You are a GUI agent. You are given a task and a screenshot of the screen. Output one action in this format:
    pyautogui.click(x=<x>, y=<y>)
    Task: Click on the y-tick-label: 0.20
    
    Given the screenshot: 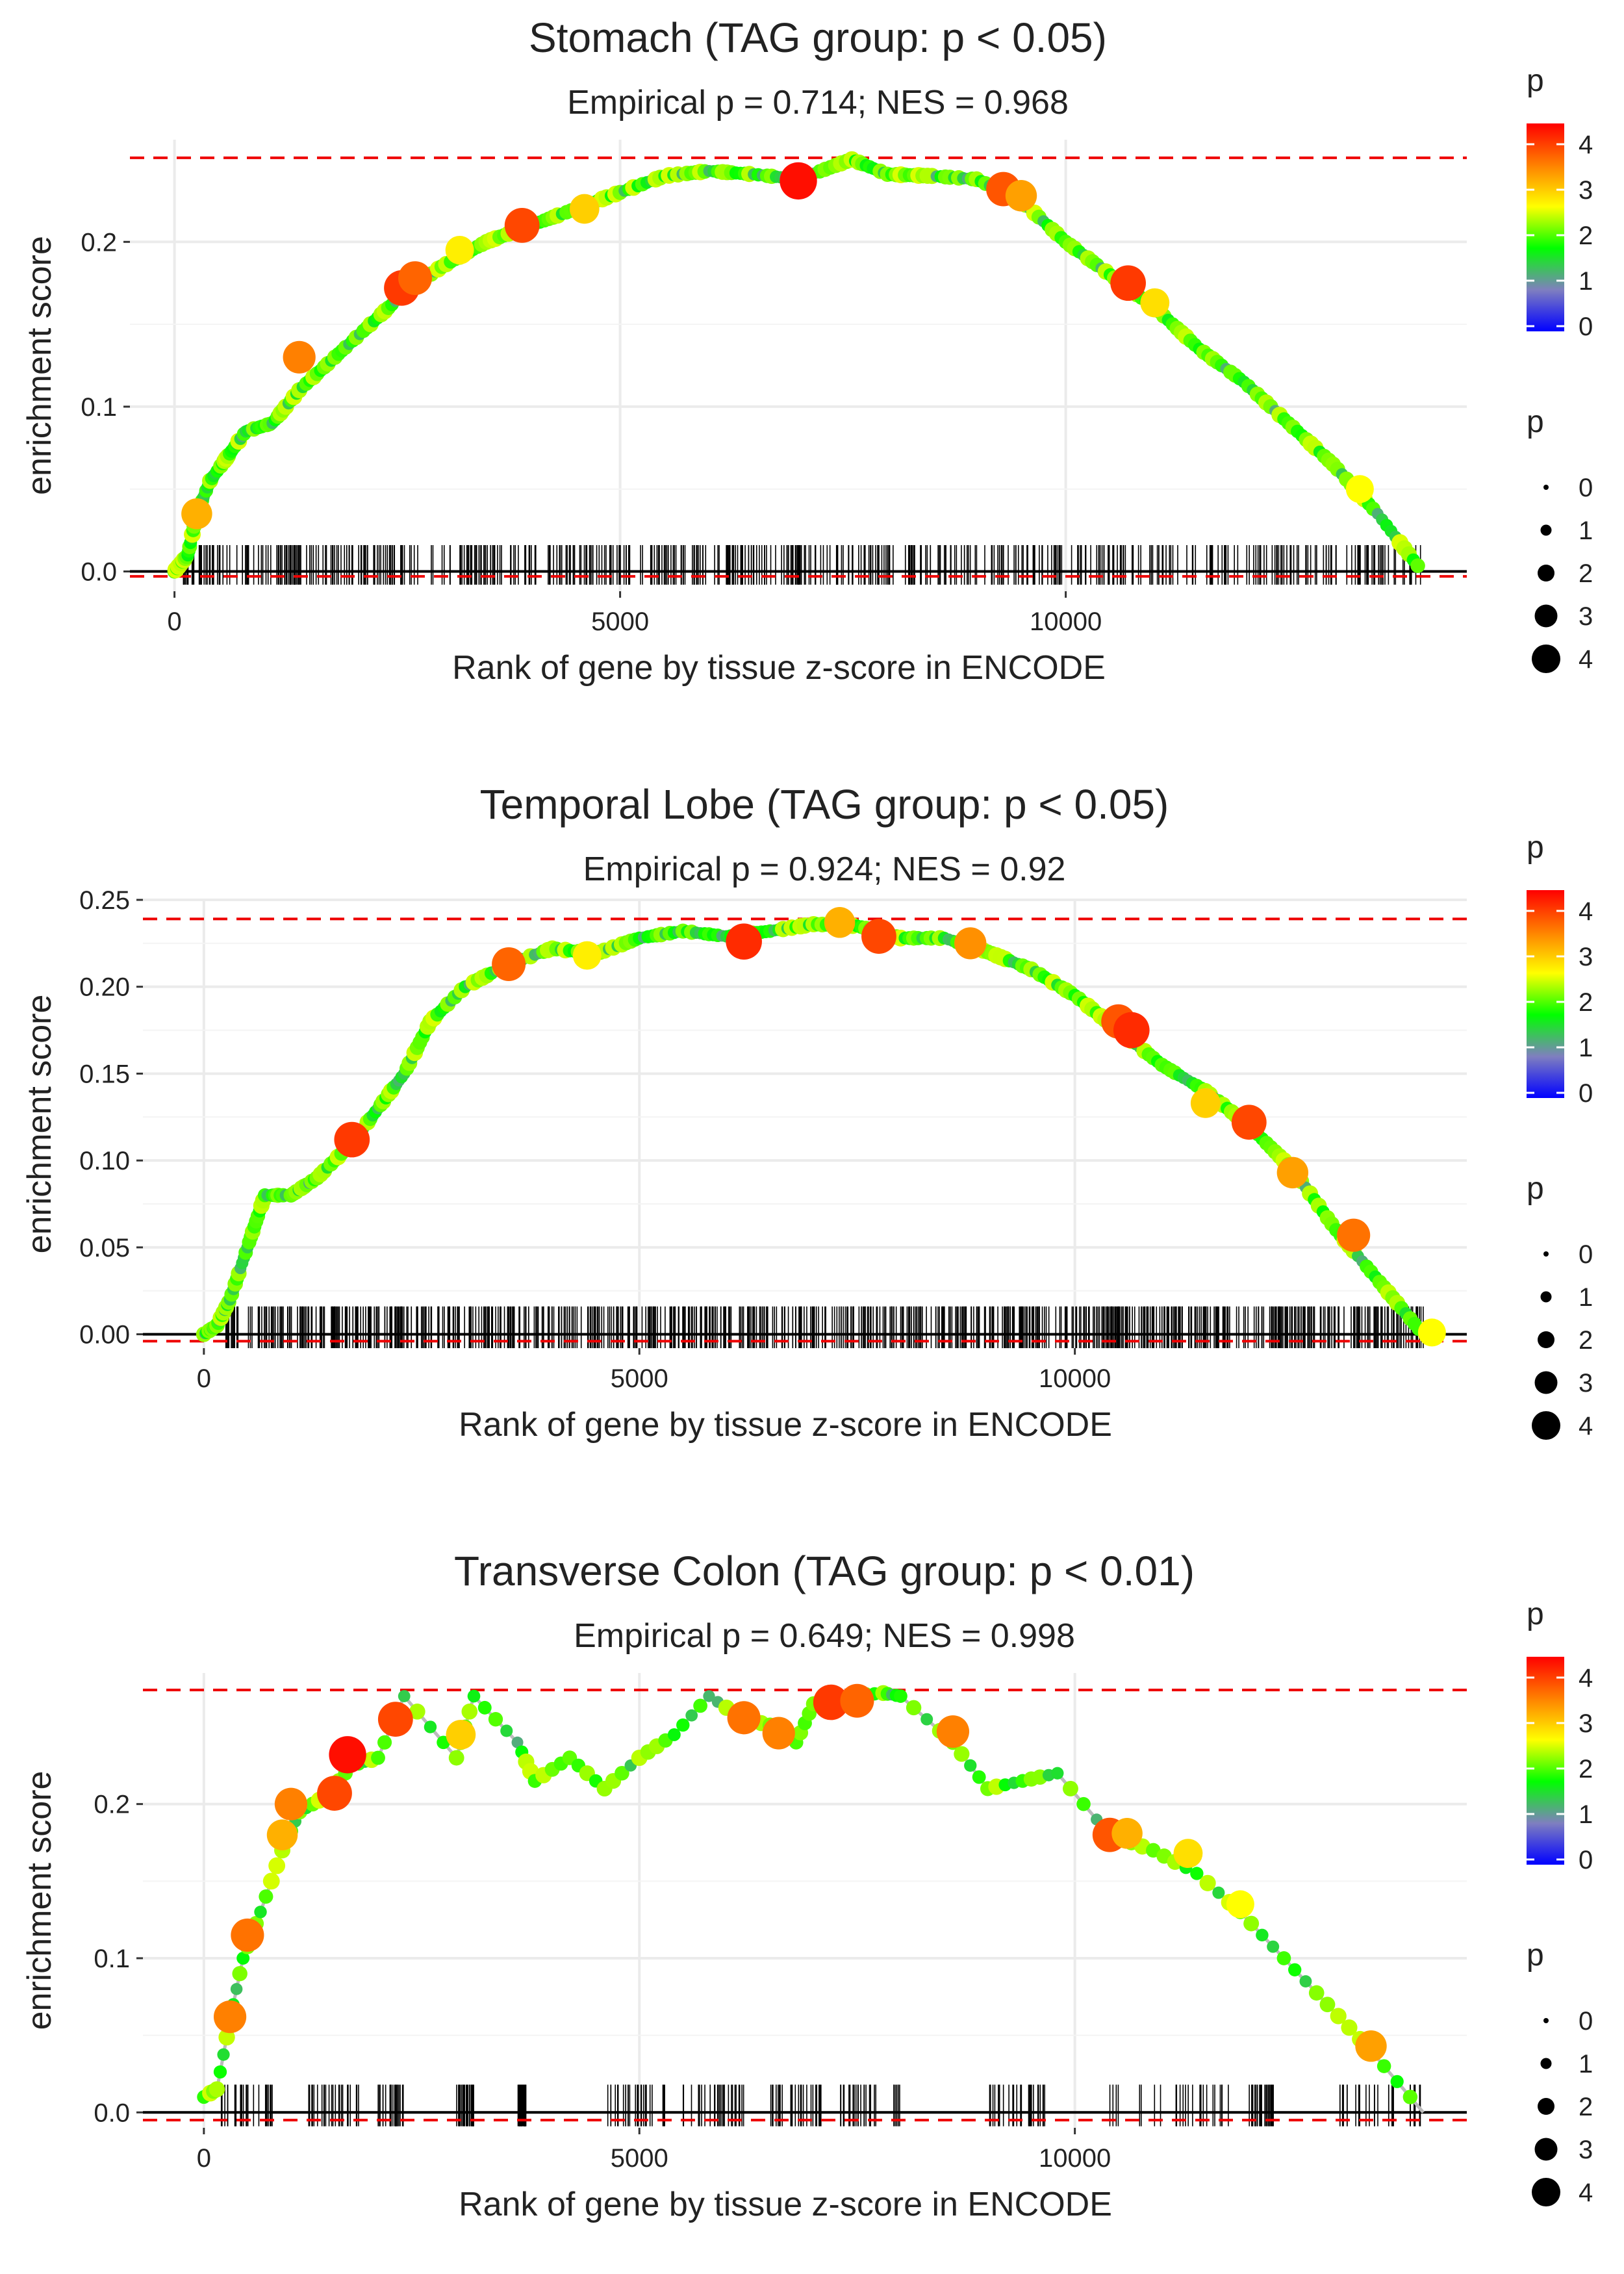 What is the action you would take?
    pyautogui.click(x=104, y=987)
    